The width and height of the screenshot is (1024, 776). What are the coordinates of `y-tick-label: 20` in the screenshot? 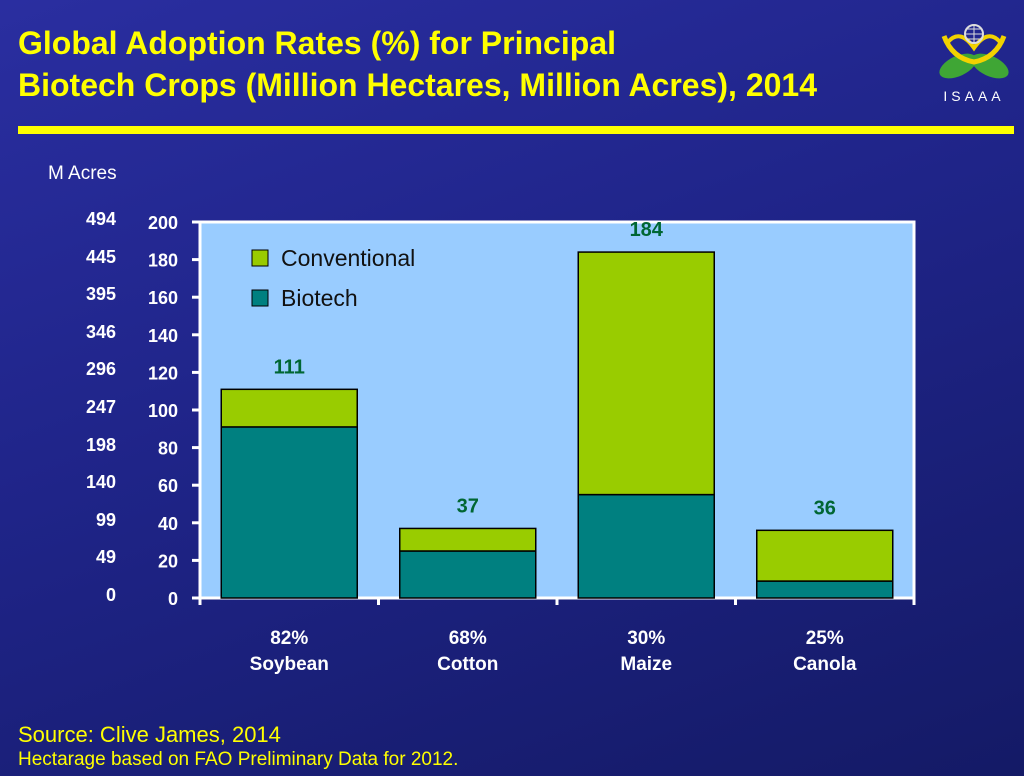 It's located at (168, 561).